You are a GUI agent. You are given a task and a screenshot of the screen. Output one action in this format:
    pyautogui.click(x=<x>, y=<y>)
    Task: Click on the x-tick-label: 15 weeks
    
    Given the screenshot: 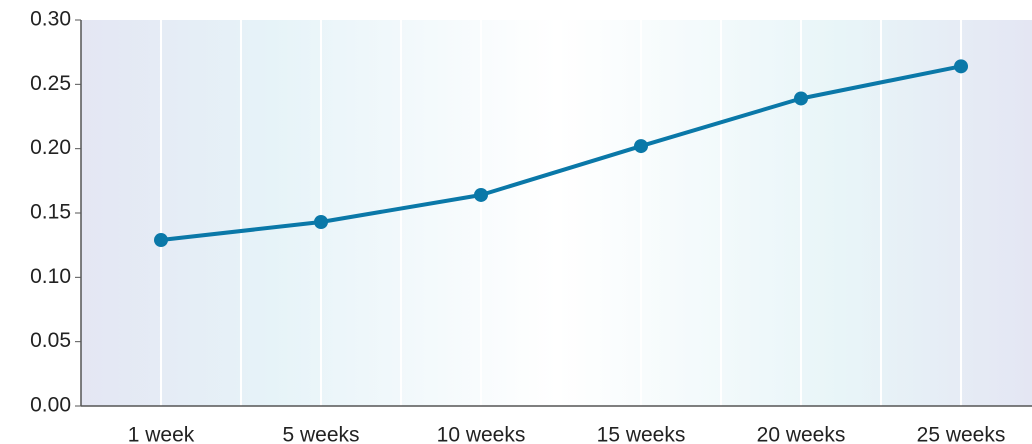 What is the action you would take?
    pyautogui.click(x=641, y=434)
    